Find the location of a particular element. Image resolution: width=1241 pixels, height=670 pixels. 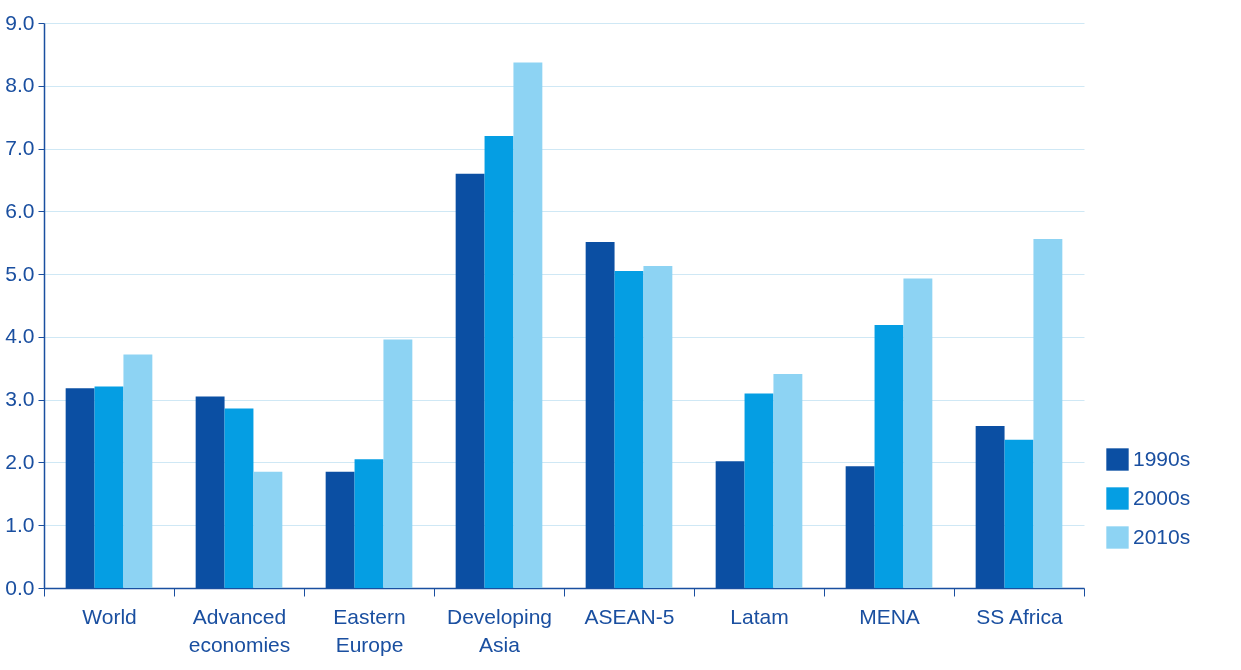

x-tick-label: Developing Asia is located at coordinates (499, 630).